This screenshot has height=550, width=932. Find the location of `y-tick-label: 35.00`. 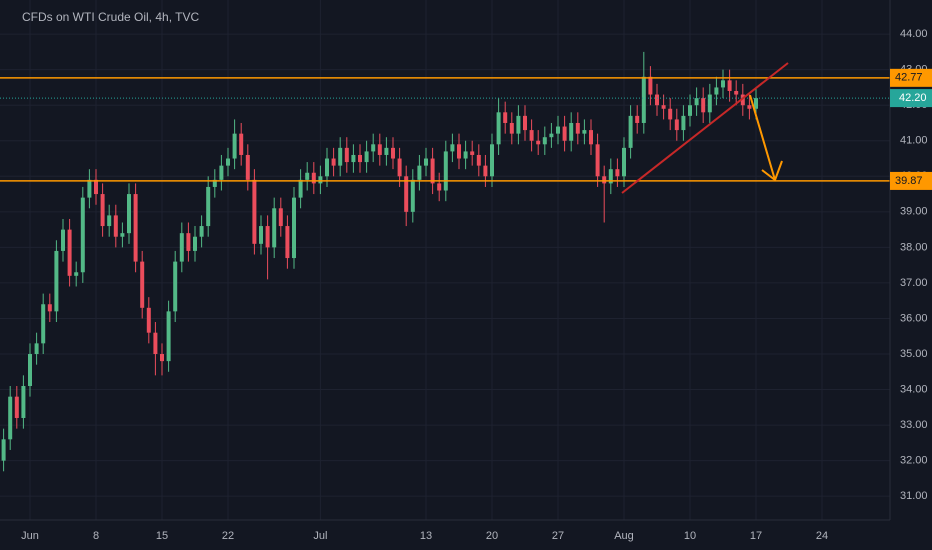

y-tick-label: 35.00 is located at coordinates (914, 354).